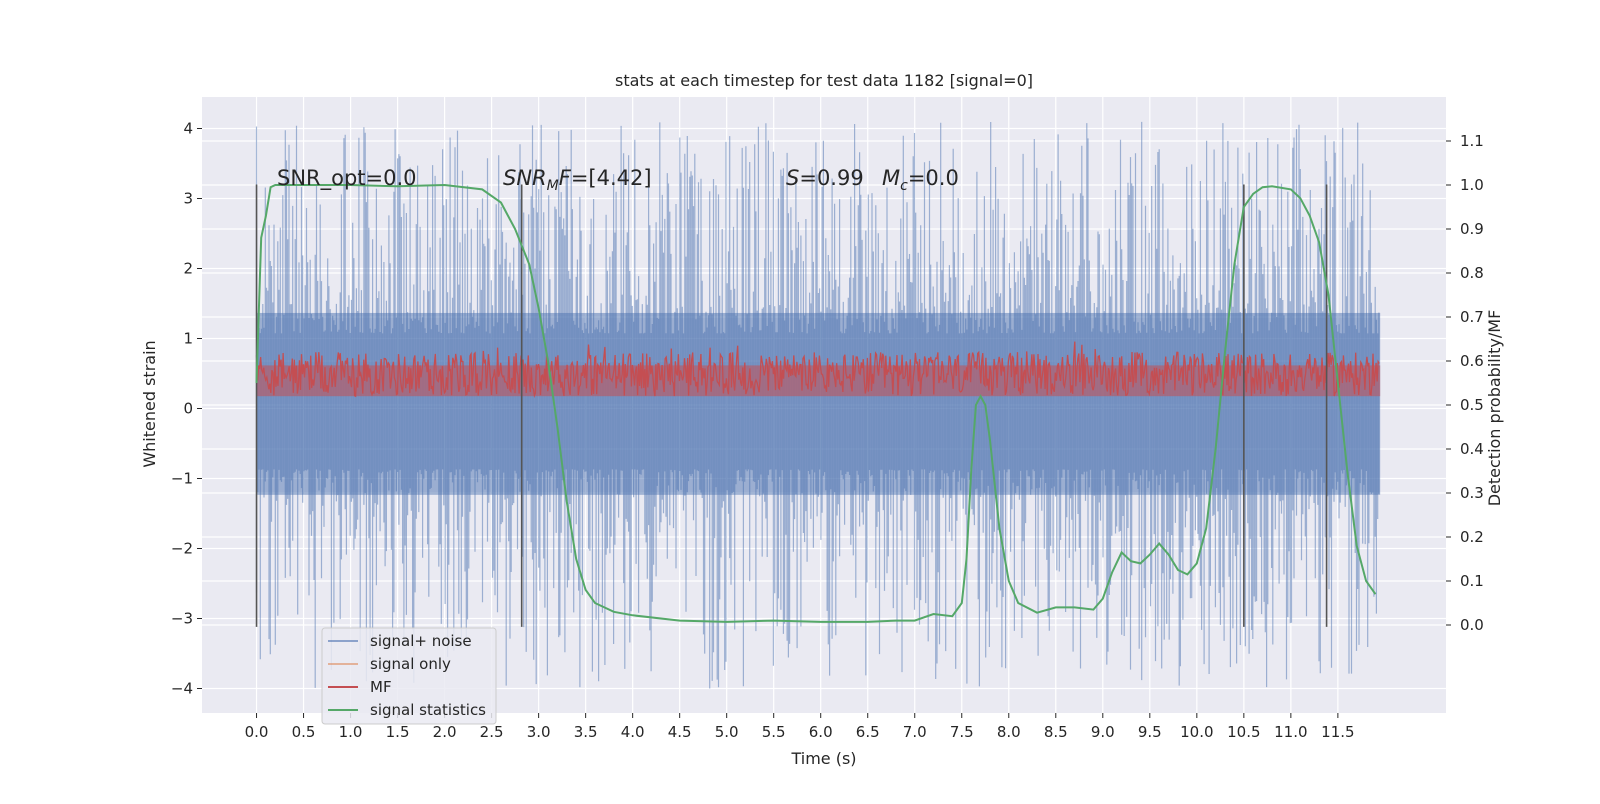 This screenshot has width=1600, height=804. Describe the element at coordinates (421, 641) in the screenshot. I see `legend-label: signal+ noise` at that location.